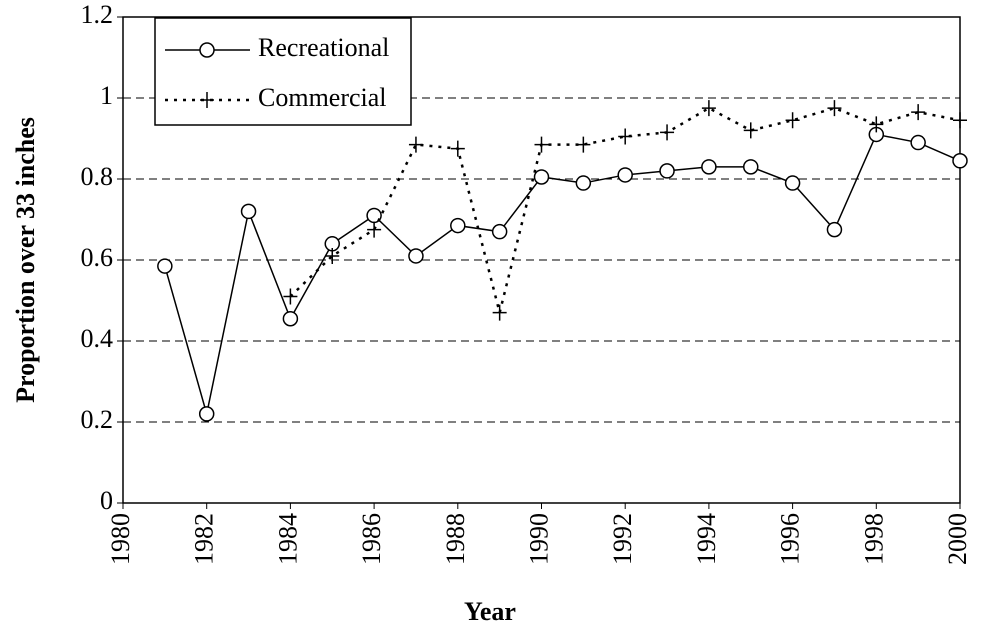 The width and height of the screenshot is (982, 635). Describe the element at coordinates (204, 539) in the screenshot. I see `x-tick-label: 1982` at that location.